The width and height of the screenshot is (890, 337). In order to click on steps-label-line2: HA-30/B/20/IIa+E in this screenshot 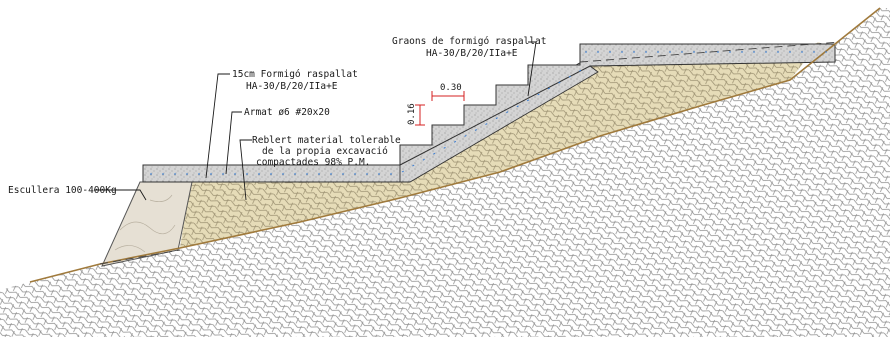, I will do `click(472, 53)`.